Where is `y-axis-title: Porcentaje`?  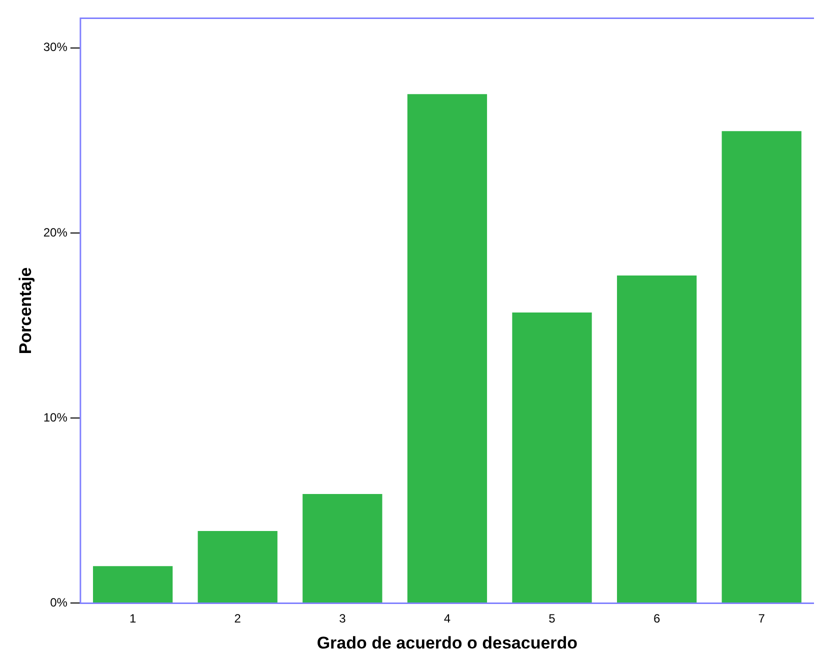 y-axis-title: Porcentaje is located at coordinates (25, 310).